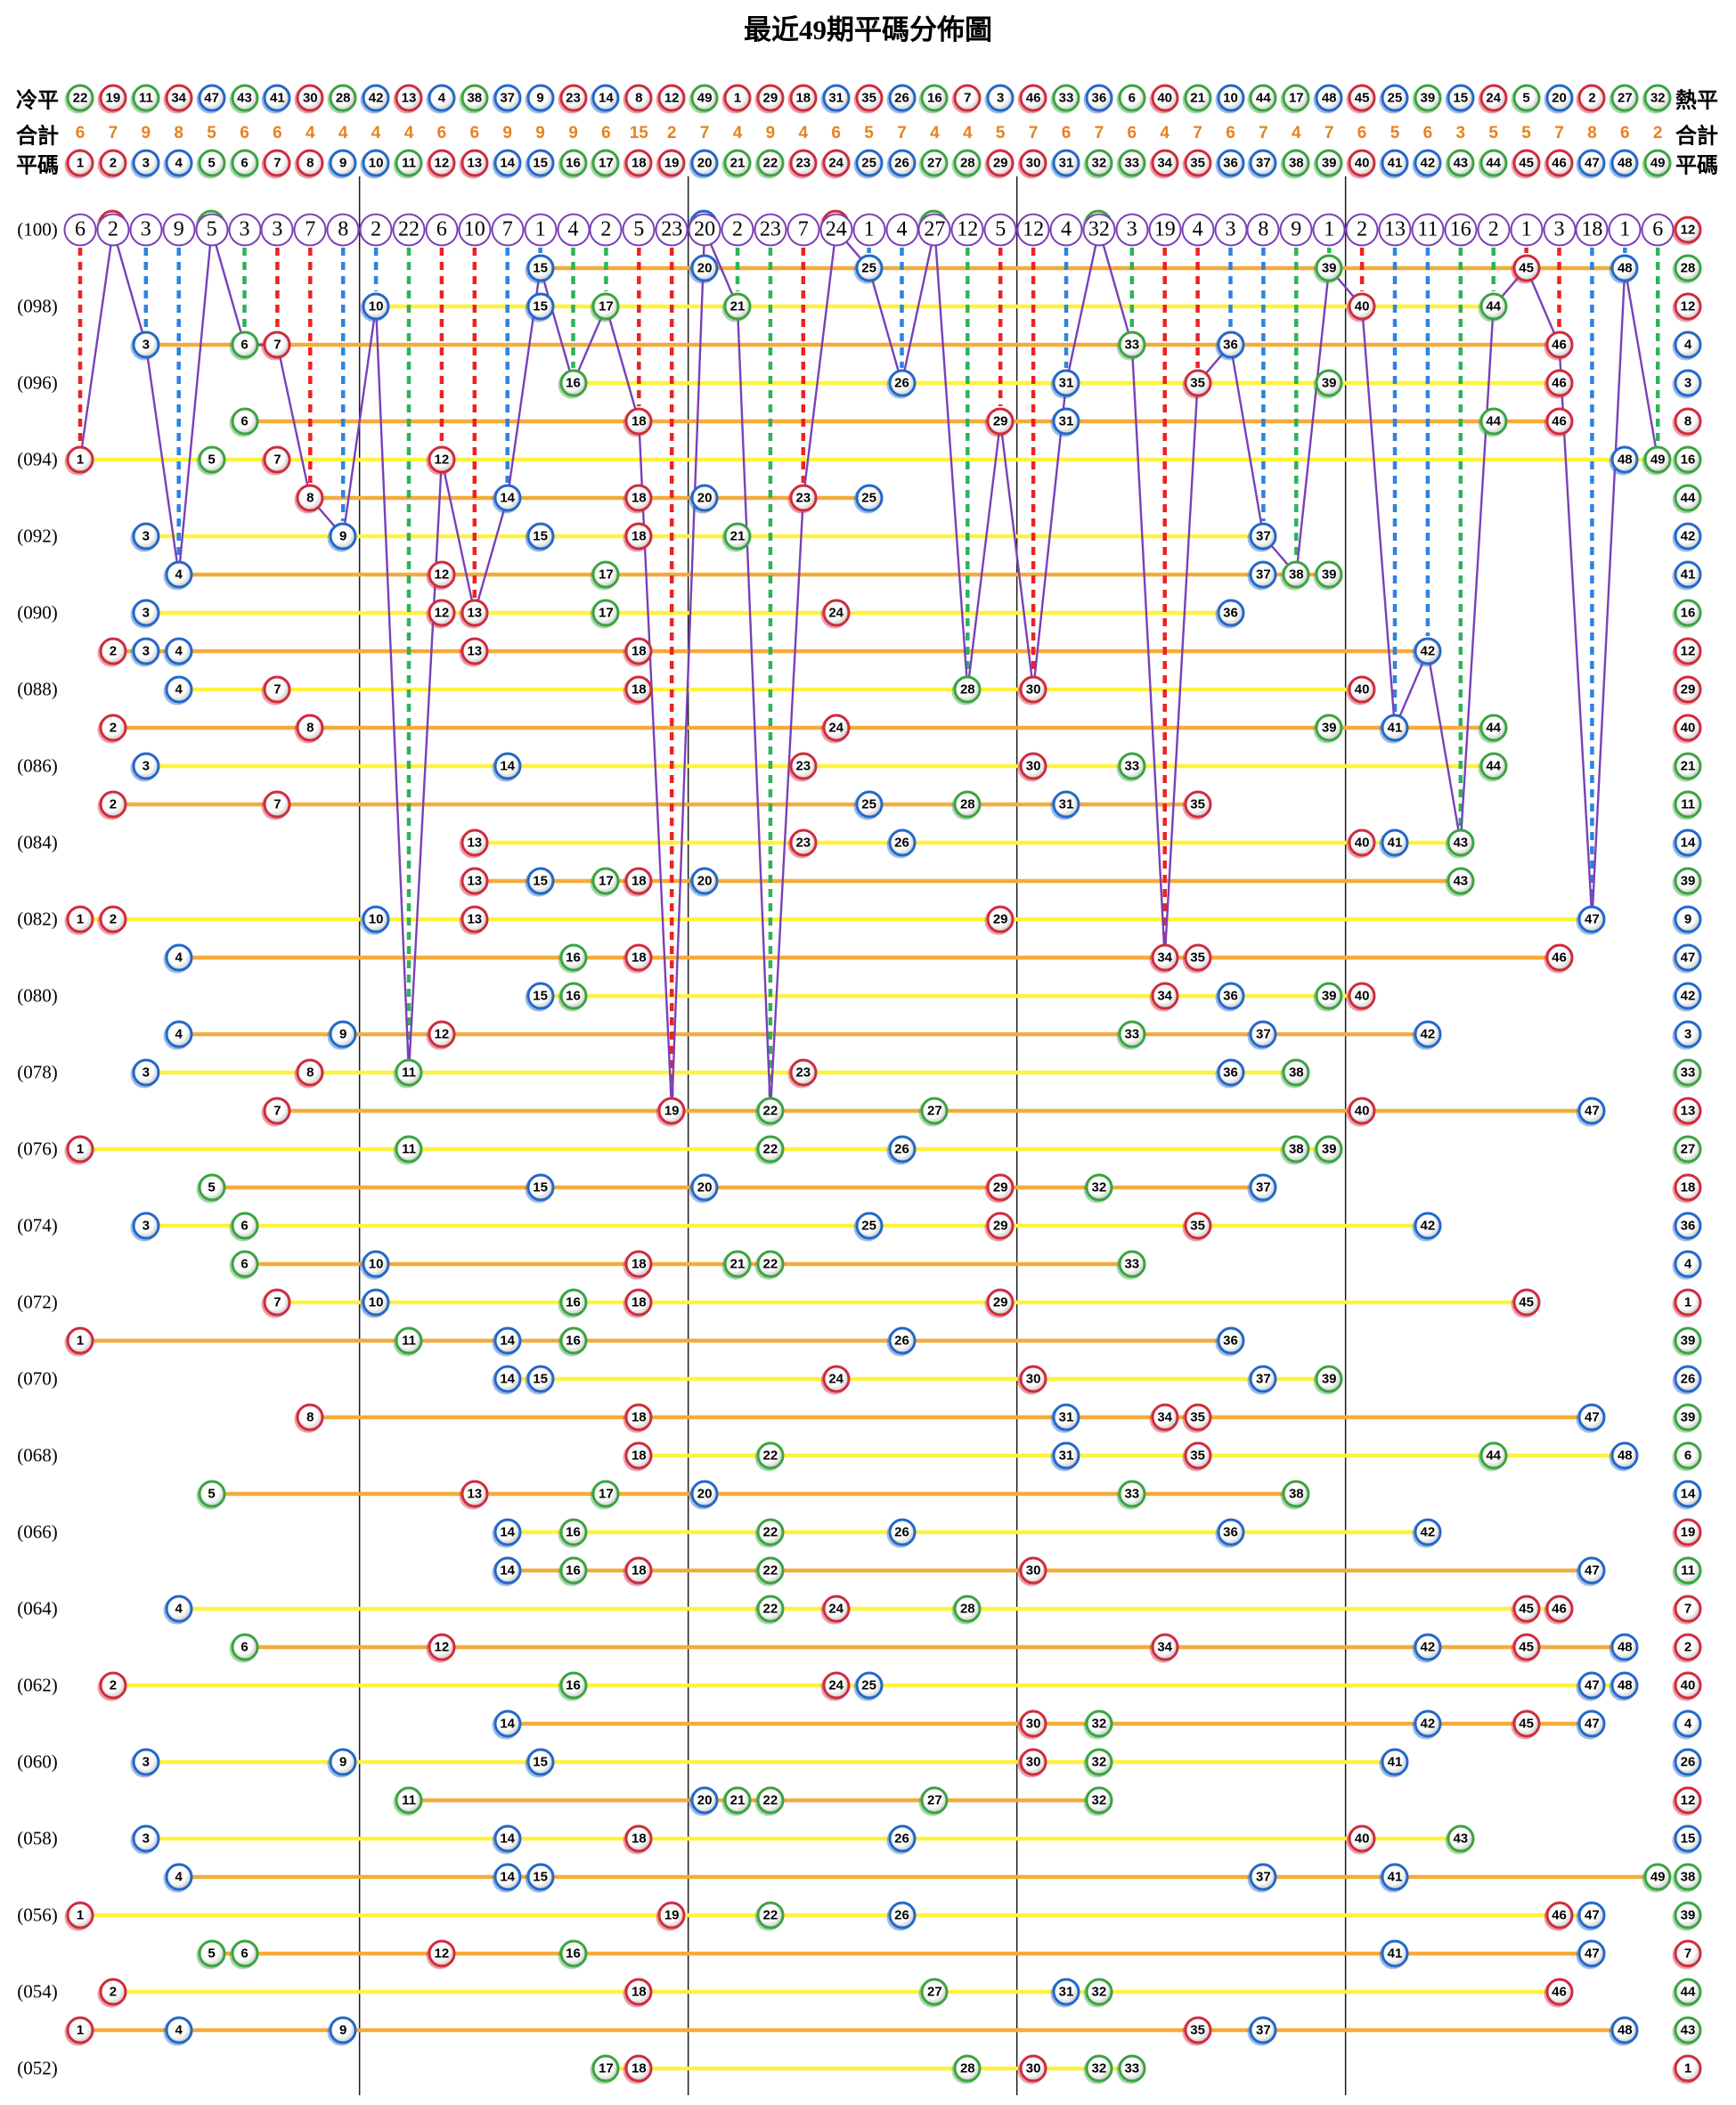 This screenshot has width=1736, height=2105. I want to click on ball-94-12: 12, so click(442, 460).